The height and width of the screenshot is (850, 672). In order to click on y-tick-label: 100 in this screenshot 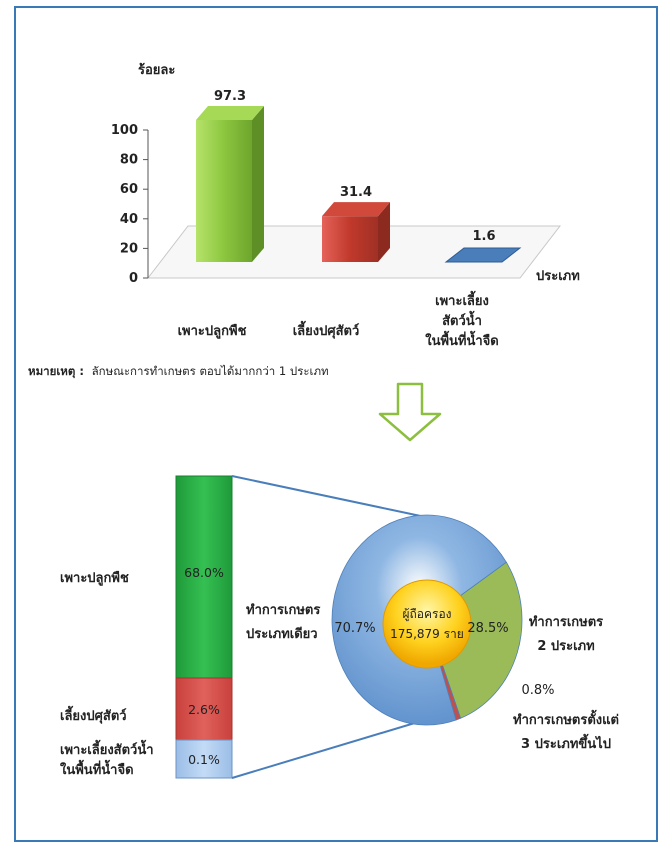, I will do `click(124, 130)`.